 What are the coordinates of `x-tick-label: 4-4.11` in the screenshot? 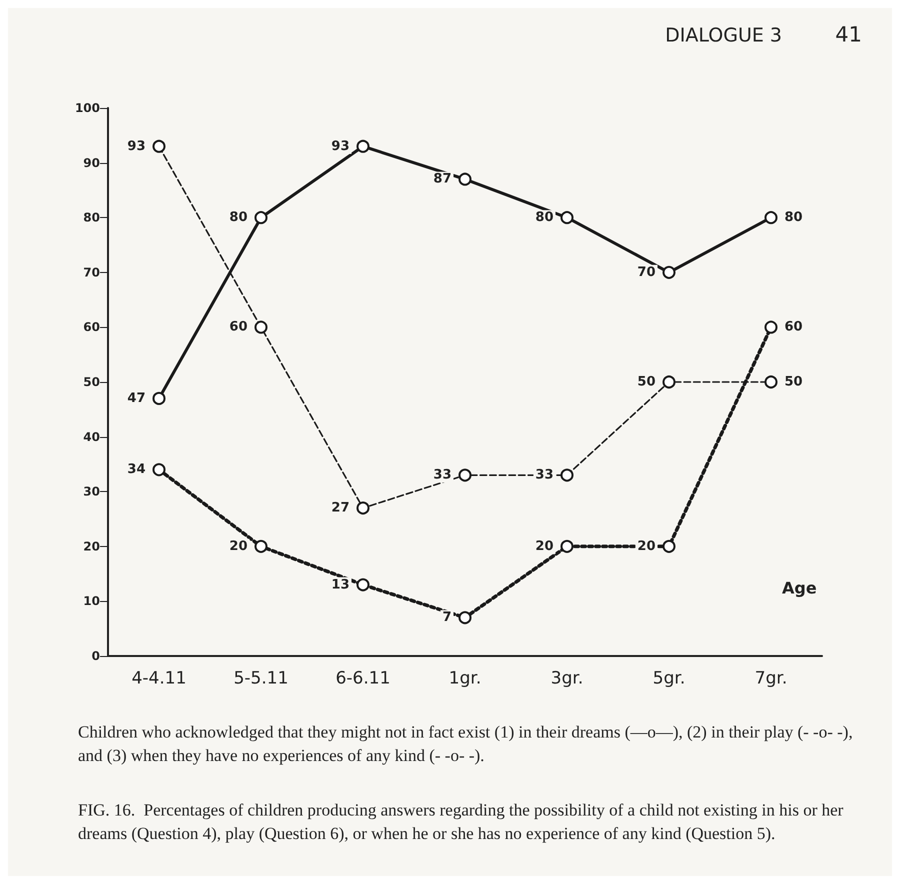 It's located at (159, 678).